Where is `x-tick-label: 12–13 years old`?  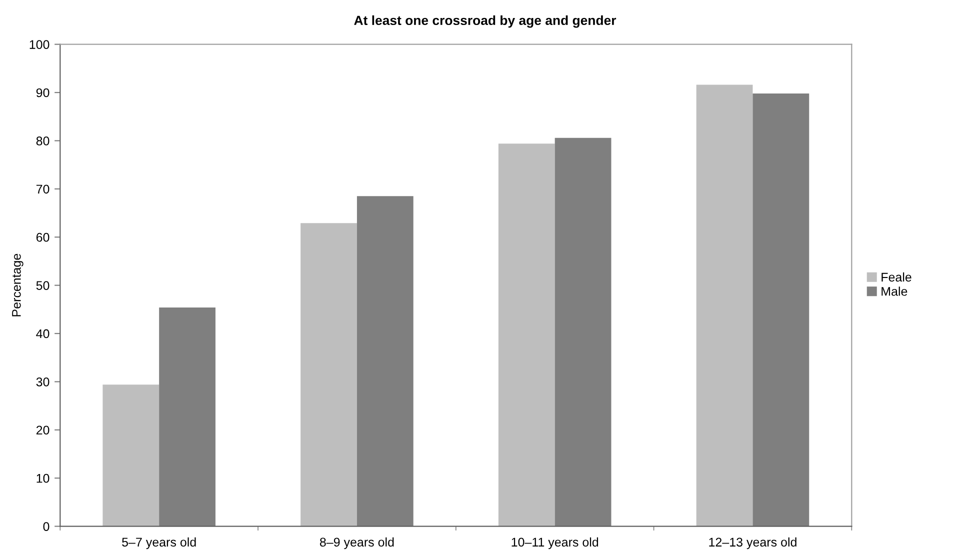 x-tick-label: 12–13 years old is located at coordinates (752, 543).